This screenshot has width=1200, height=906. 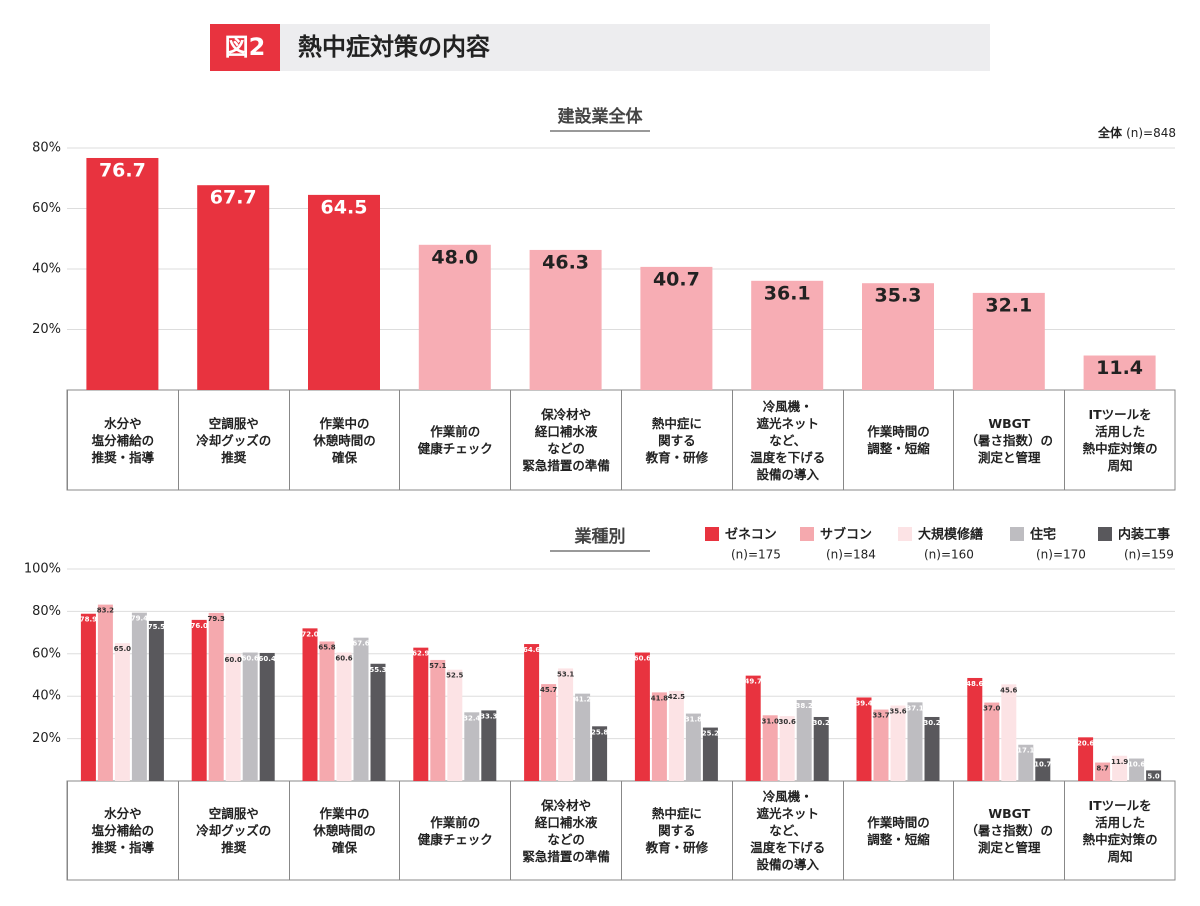 I want to click on legend-label: 大規模修繕, so click(x=950, y=535).